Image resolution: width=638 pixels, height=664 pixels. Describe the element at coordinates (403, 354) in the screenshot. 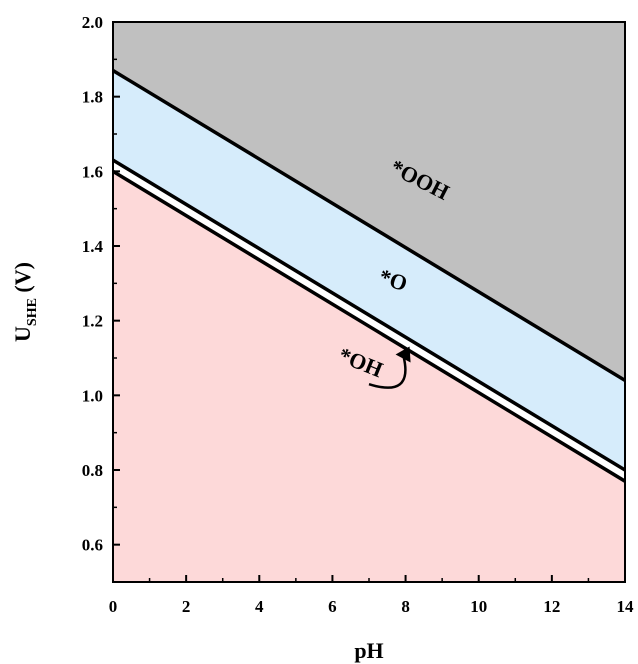

I see `oh-arrow-head` at that location.